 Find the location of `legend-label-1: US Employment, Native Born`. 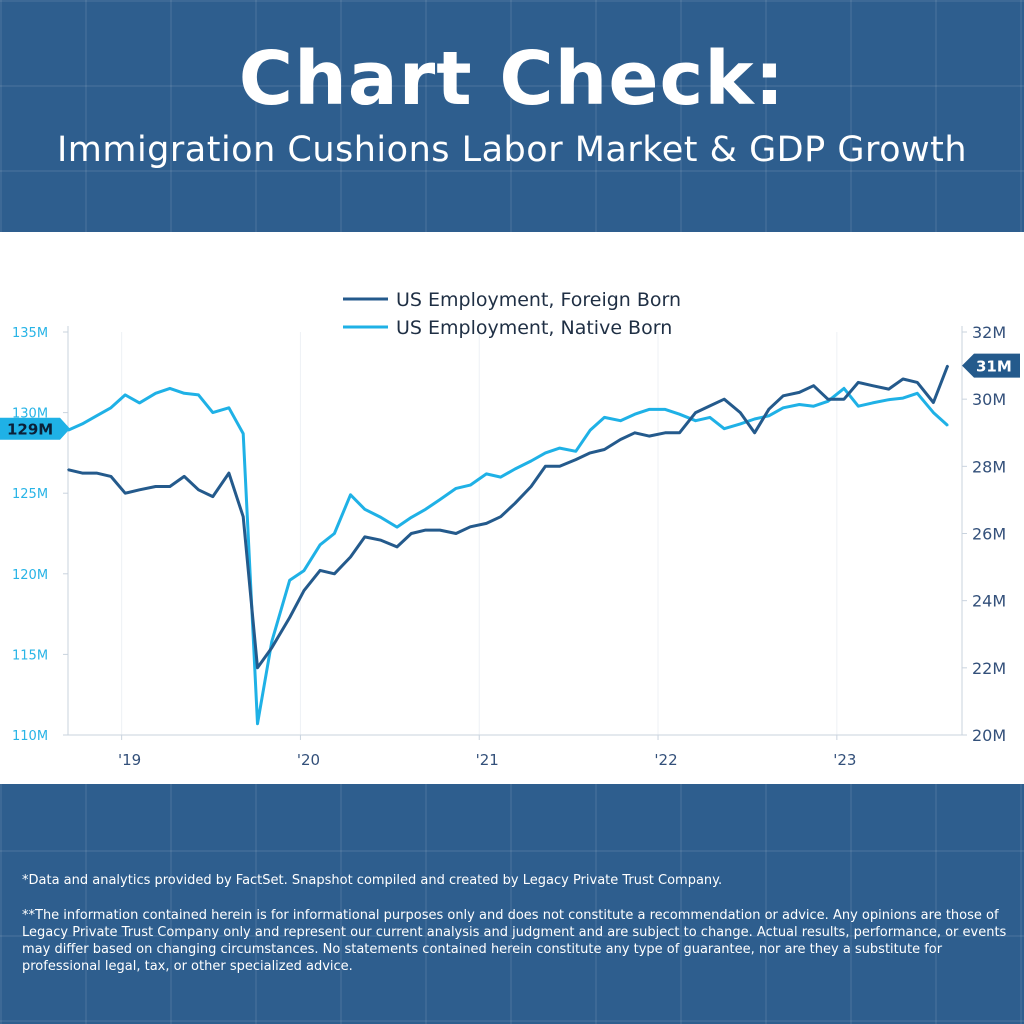

legend-label-1: US Employment, Native Born is located at coordinates (534, 328).